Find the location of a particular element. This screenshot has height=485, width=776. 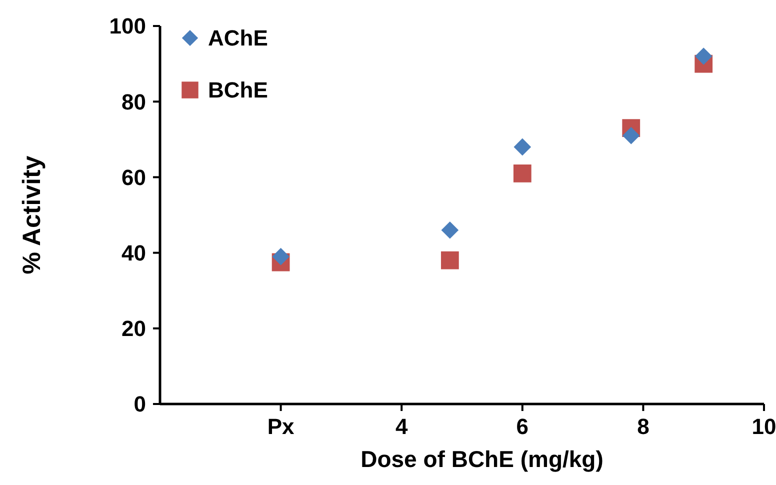

y-tick-label: 40 is located at coordinates (134, 253).